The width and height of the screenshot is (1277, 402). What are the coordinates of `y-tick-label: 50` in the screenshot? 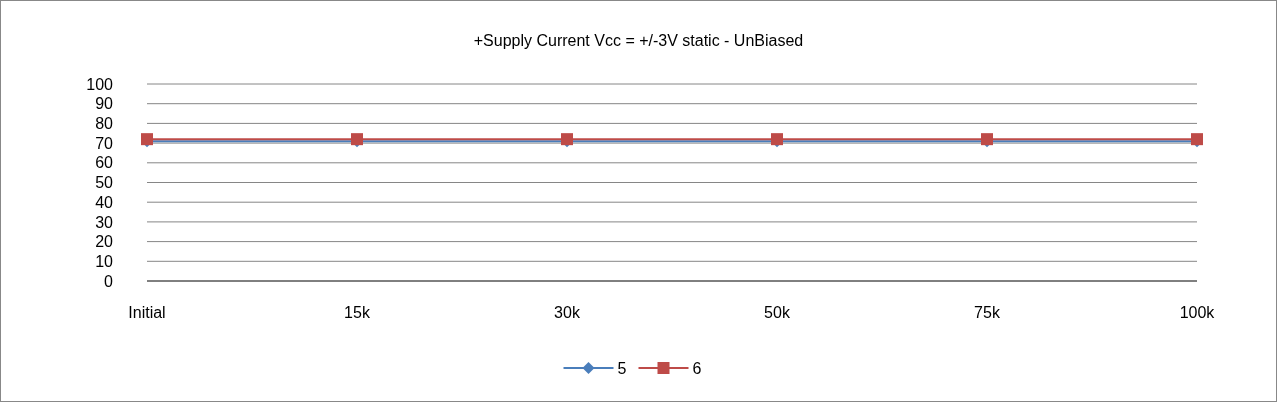 It's located at (104, 183).